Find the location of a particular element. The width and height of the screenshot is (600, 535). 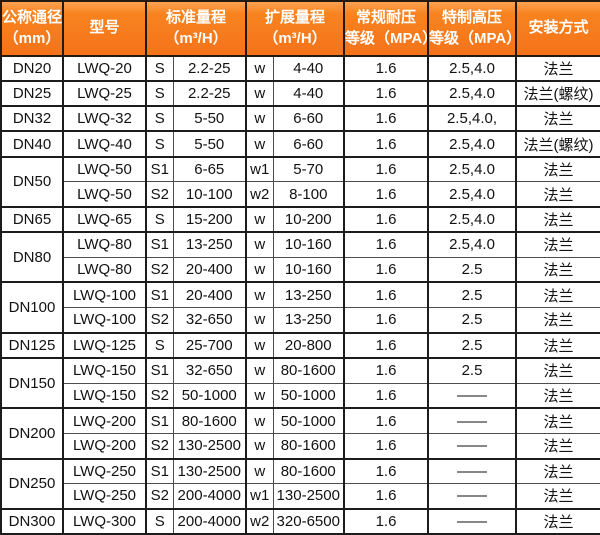

header-line: （m³/H） is located at coordinates (295, 38).